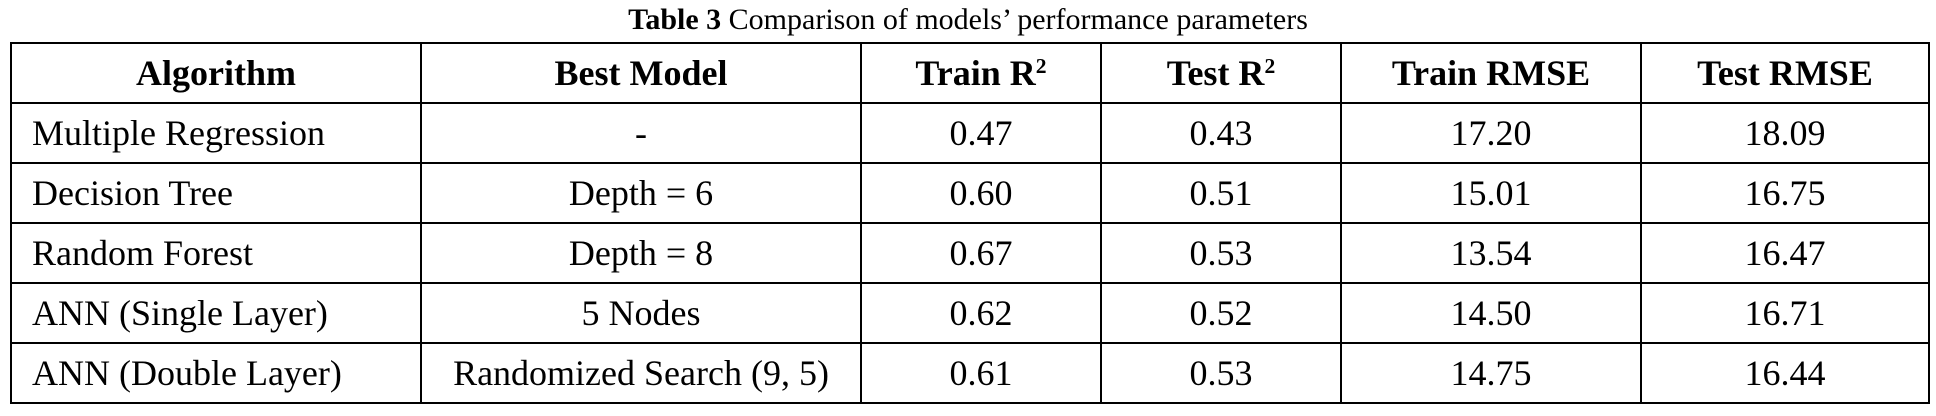  I want to click on header-best-model: Best Model, so click(641, 73).